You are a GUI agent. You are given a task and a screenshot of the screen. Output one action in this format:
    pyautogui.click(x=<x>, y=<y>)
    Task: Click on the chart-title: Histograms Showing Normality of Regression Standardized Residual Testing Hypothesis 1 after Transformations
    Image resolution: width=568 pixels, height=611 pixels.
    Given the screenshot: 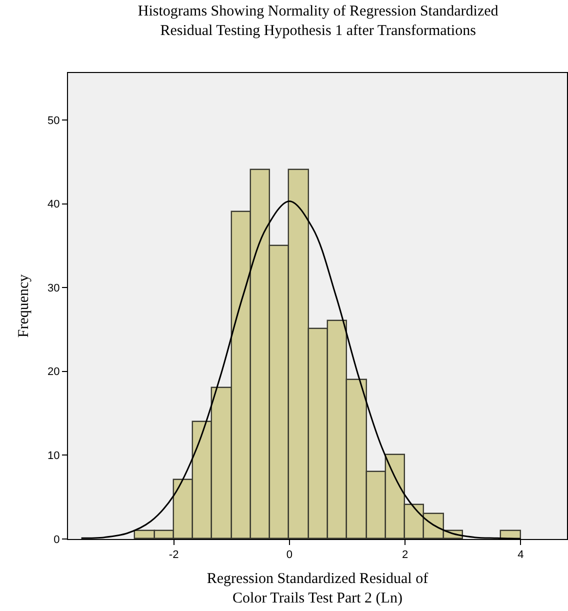 What is the action you would take?
    pyautogui.click(x=318, y=21)
    